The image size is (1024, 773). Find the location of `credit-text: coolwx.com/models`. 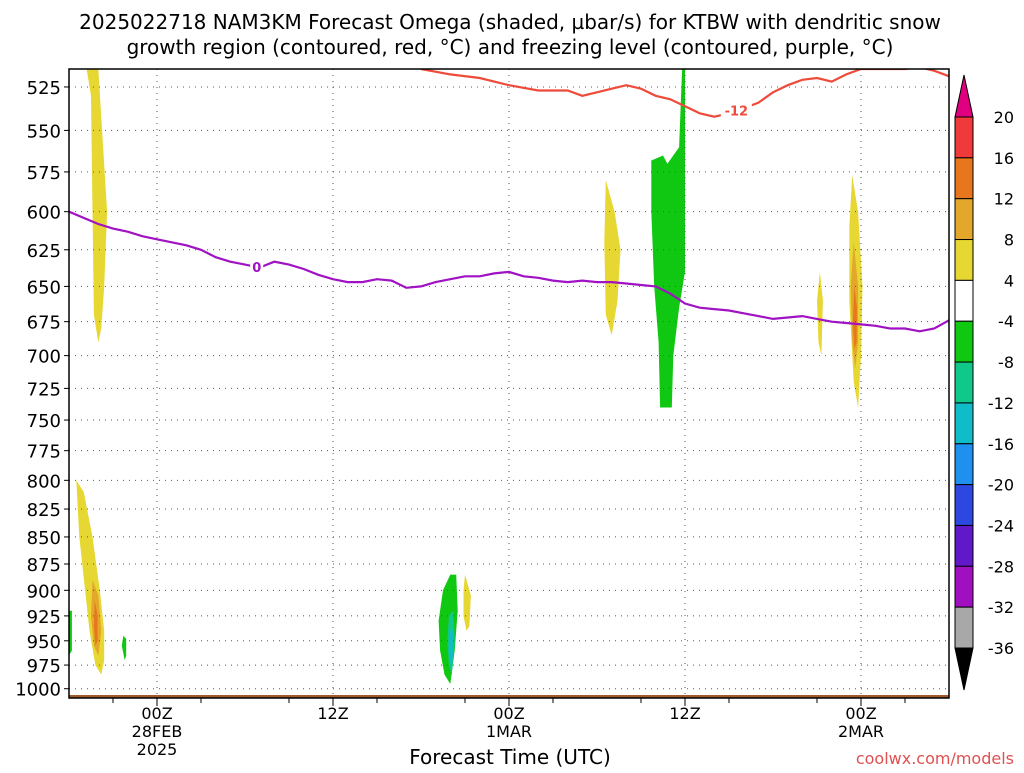

credit-text: coolwx.com/models is located at coordinates (935, 758).